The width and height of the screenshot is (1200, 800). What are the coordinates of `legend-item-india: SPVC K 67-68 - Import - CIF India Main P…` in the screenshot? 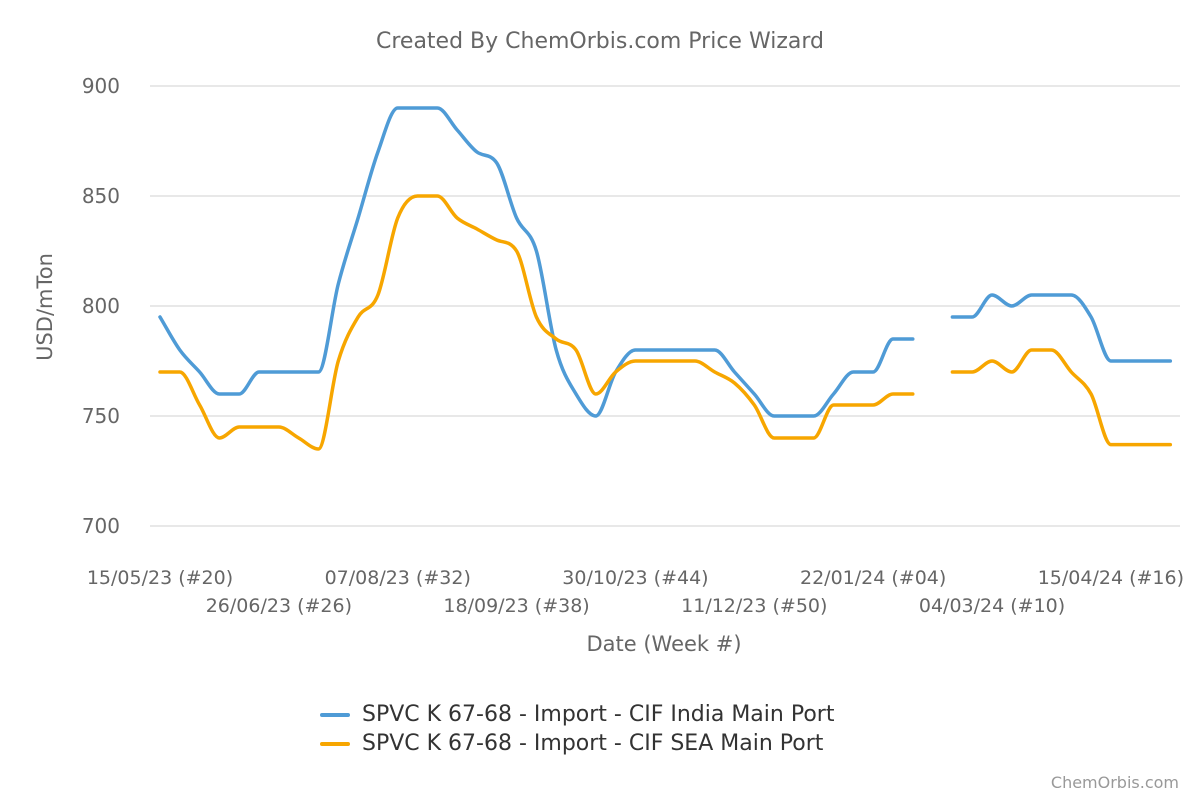 It's located at (577, 714).